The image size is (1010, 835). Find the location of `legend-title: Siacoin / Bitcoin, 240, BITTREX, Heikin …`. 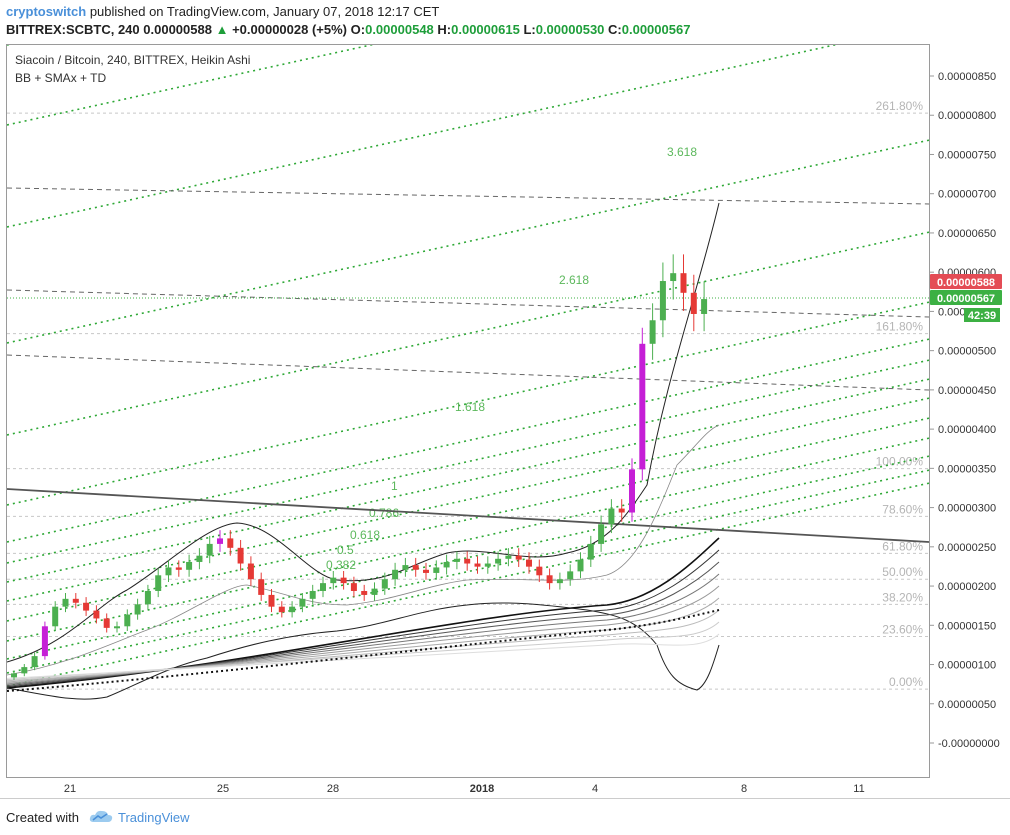

legend-title: Siacoin / Bitcoin, 240, BITTREX, Heikin … is located at coordinates (133, 60).